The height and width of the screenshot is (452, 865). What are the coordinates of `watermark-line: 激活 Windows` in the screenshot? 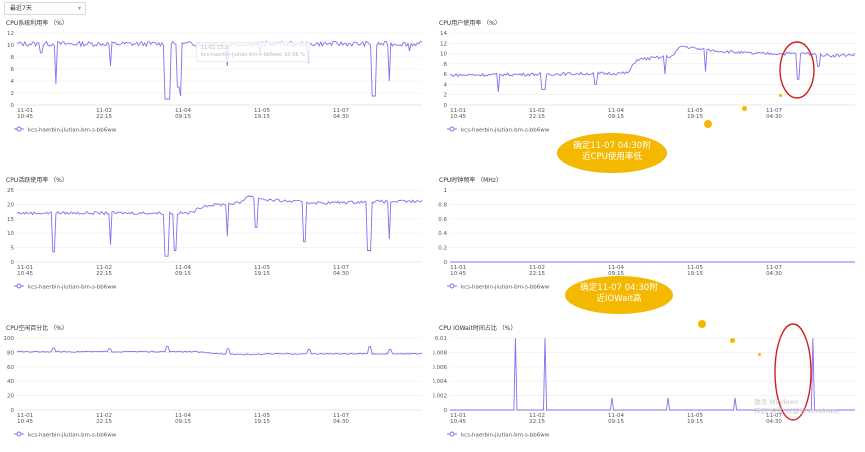 It's located at (776, 402).